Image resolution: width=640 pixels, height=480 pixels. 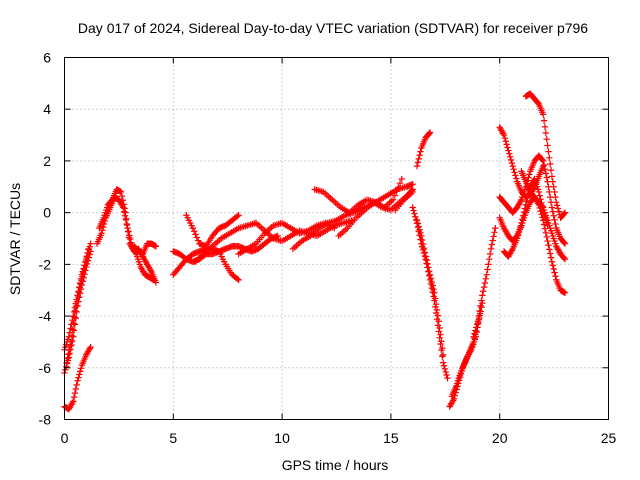 I want to click on x-tick-label: 20, so click(x=500, y=438).